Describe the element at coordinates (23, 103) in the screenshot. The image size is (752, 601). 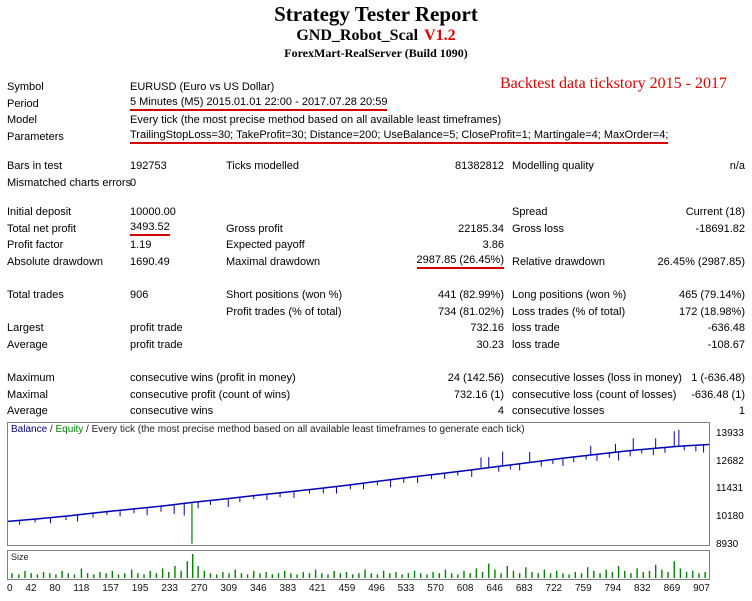
I see `stat-label: Period` at that location.